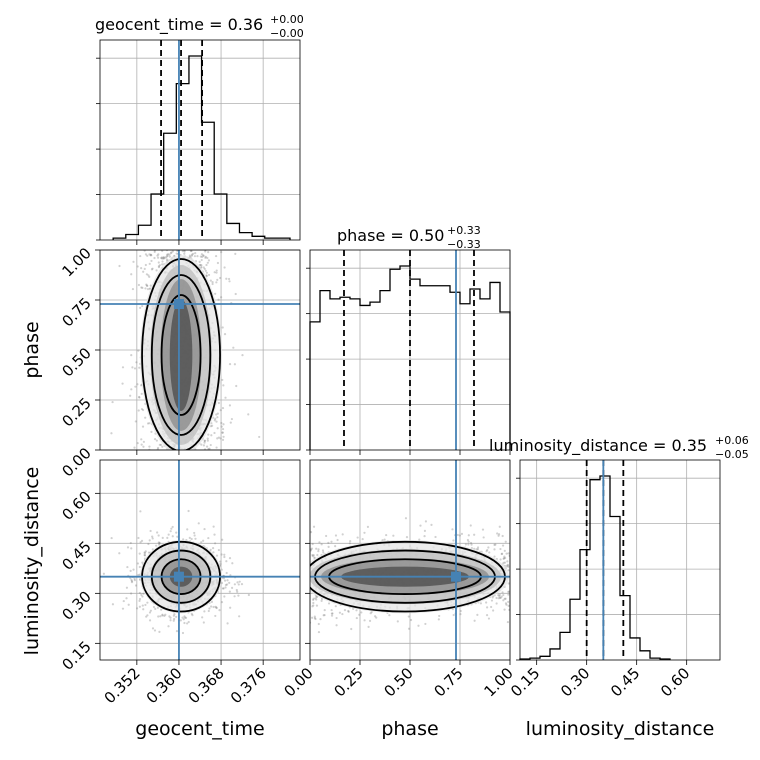 The width and height of the screenshot is (760, 760). I want to click on density-shade, so click(181, 355).